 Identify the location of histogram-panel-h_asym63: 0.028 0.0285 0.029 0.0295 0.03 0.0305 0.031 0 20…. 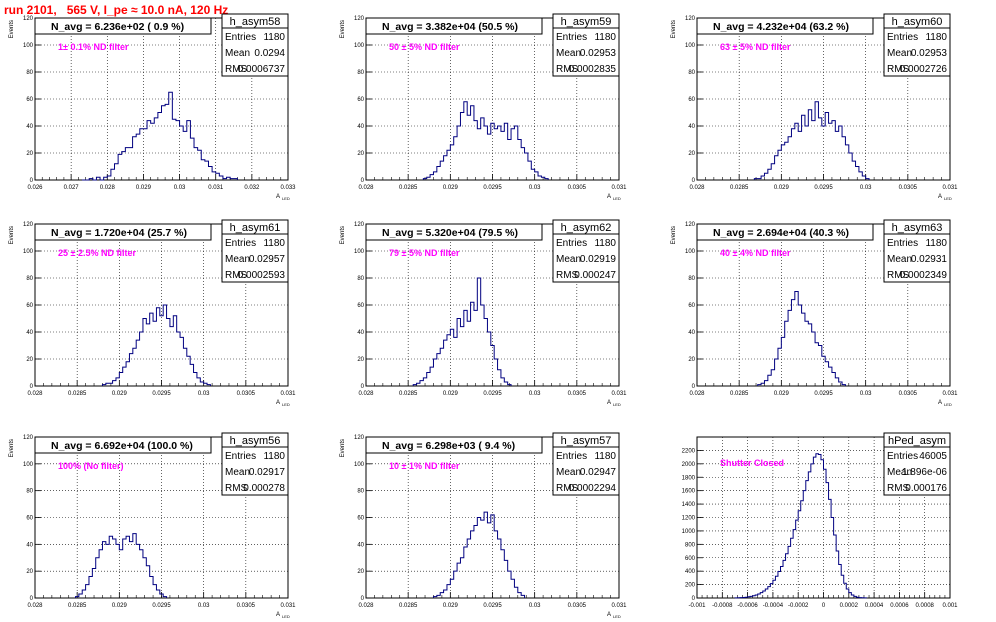
(814, 313).